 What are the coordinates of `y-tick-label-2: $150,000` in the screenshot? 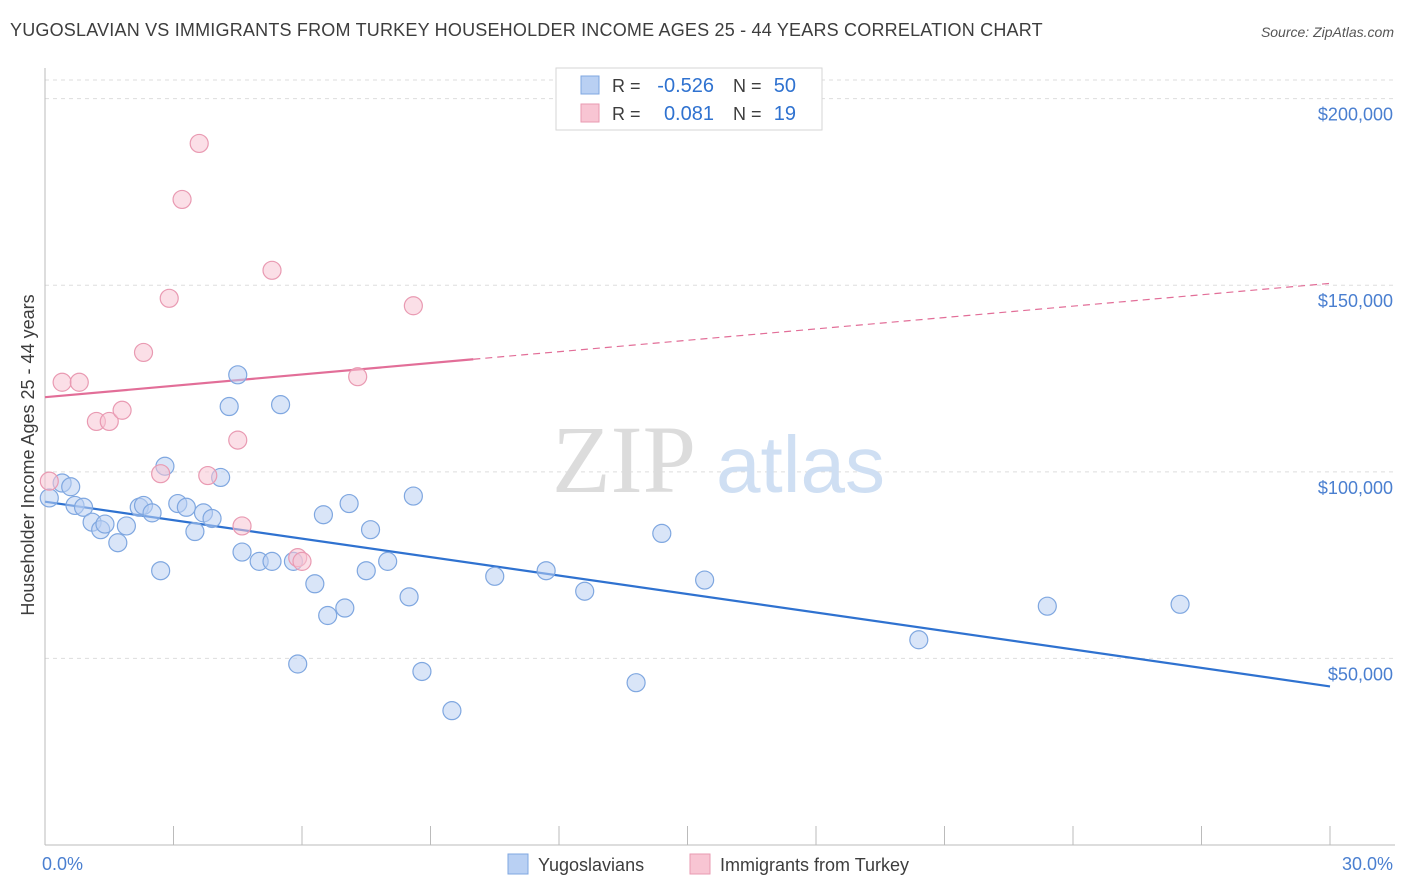 It's located at (1355, 301).